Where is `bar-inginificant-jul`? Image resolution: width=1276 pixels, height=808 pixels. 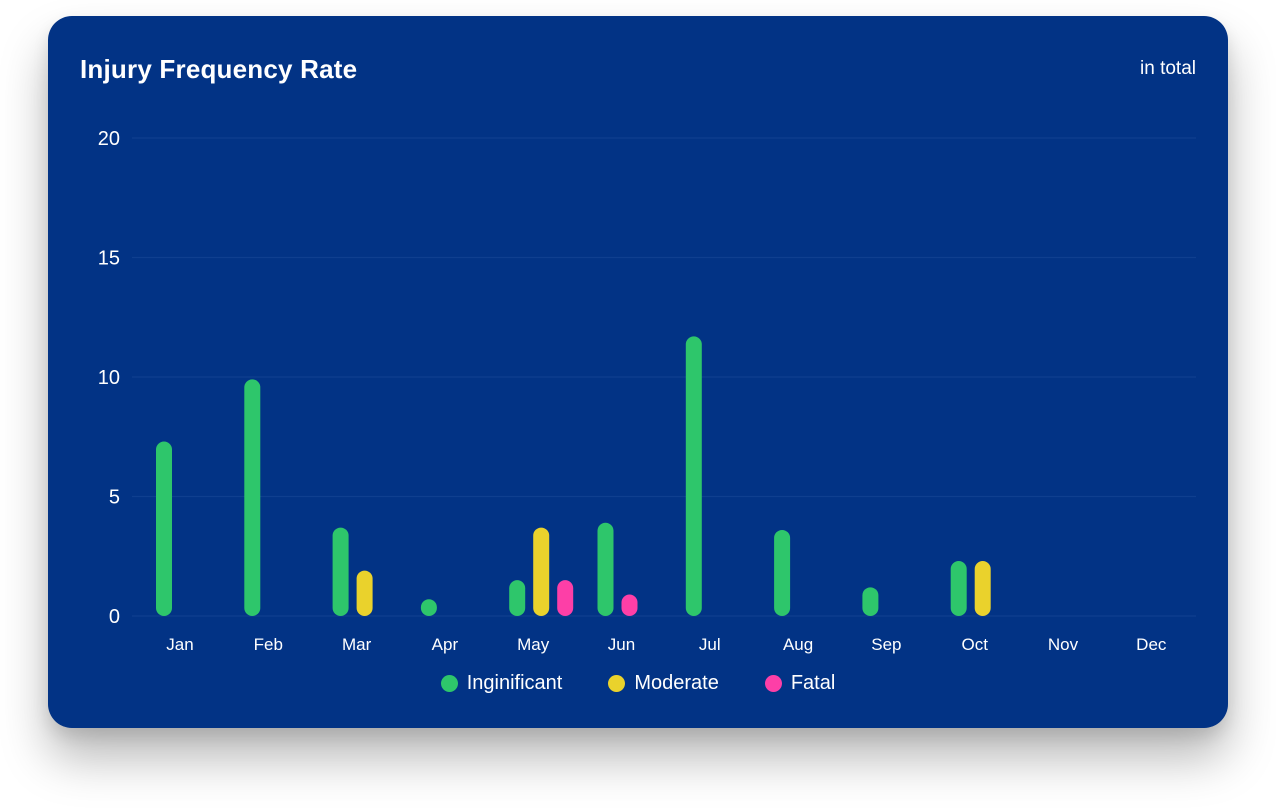 bar-inginificant-jul is located at coordinates (693, 476).